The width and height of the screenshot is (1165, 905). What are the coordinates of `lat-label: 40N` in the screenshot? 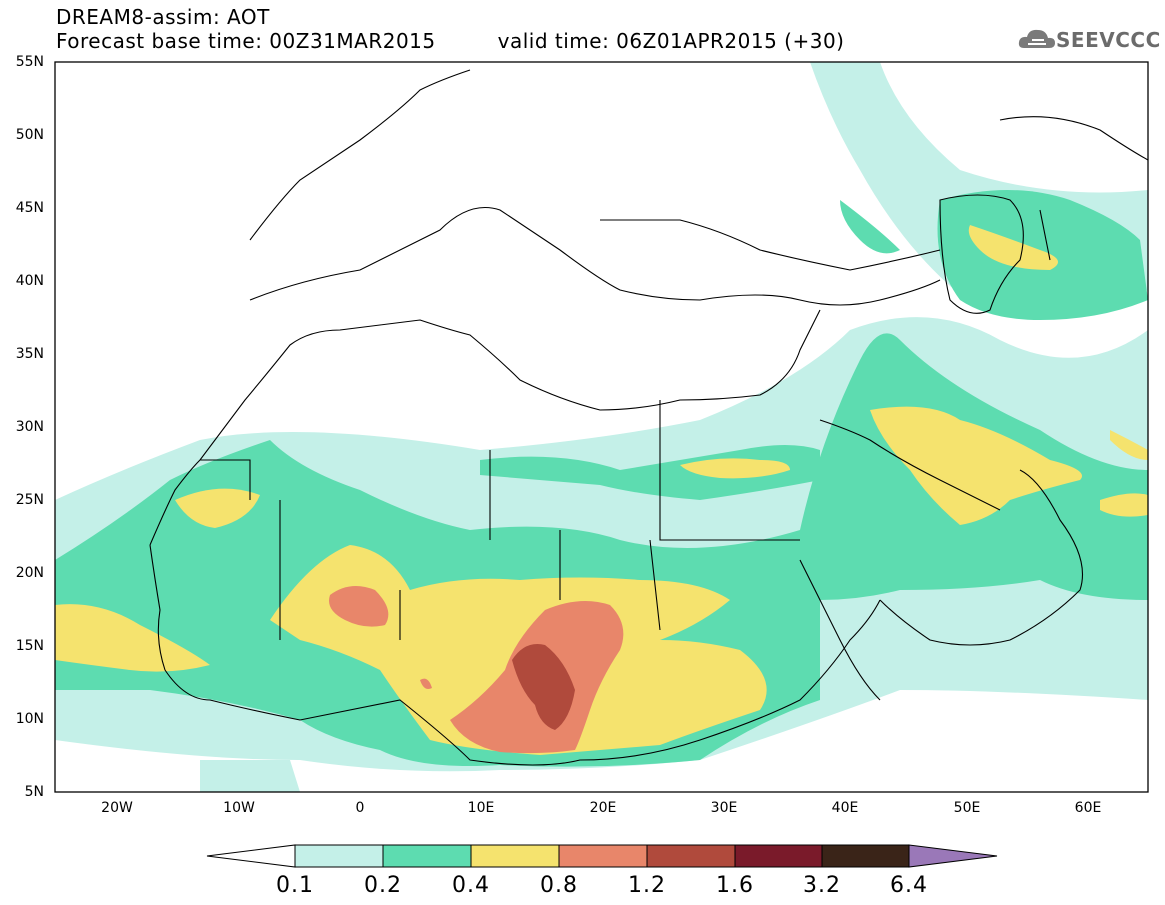 It's located at (29, 281).